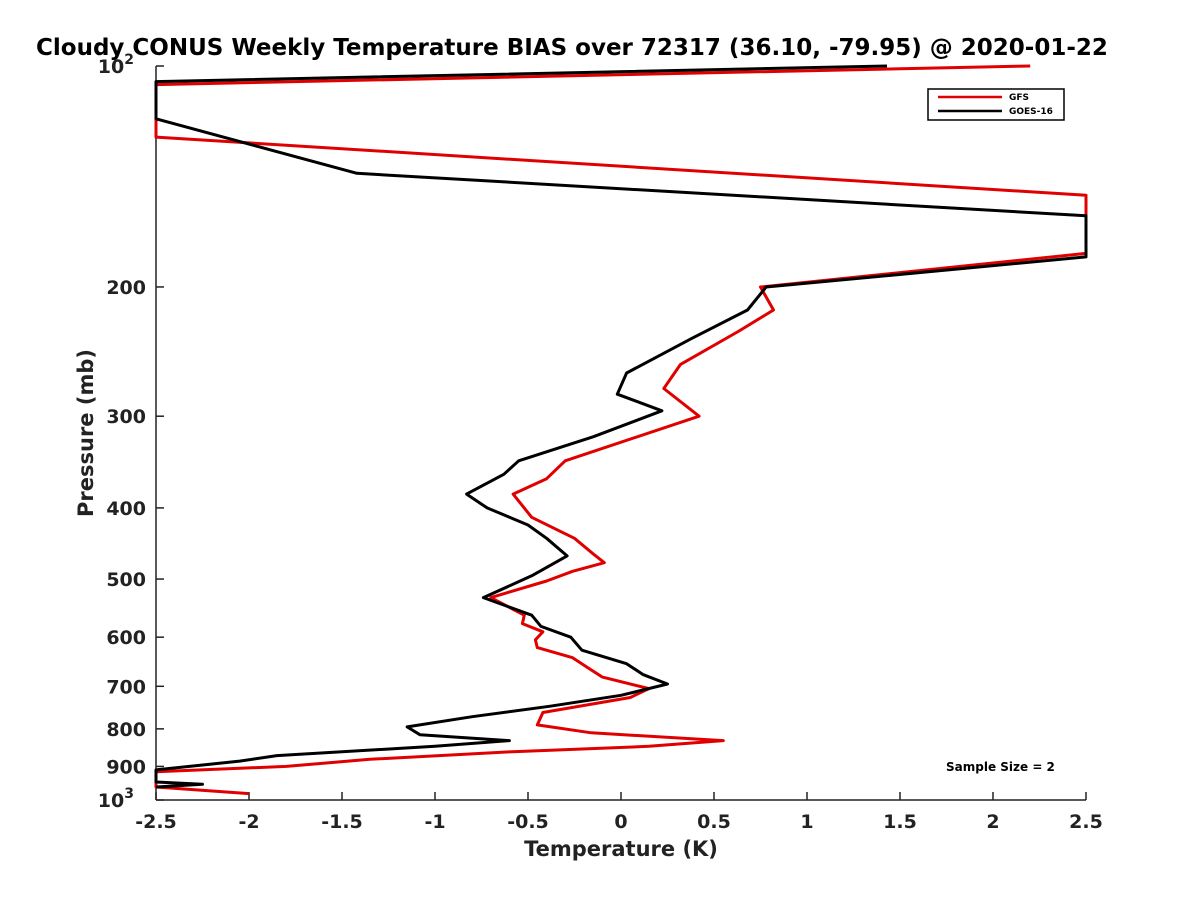 The height and width of the screenshot is (900, 1200). What do you see at coordinates (248, 822) in the screenshot?
I see `x-tick-label: -2` at bounding box center [248, 822].